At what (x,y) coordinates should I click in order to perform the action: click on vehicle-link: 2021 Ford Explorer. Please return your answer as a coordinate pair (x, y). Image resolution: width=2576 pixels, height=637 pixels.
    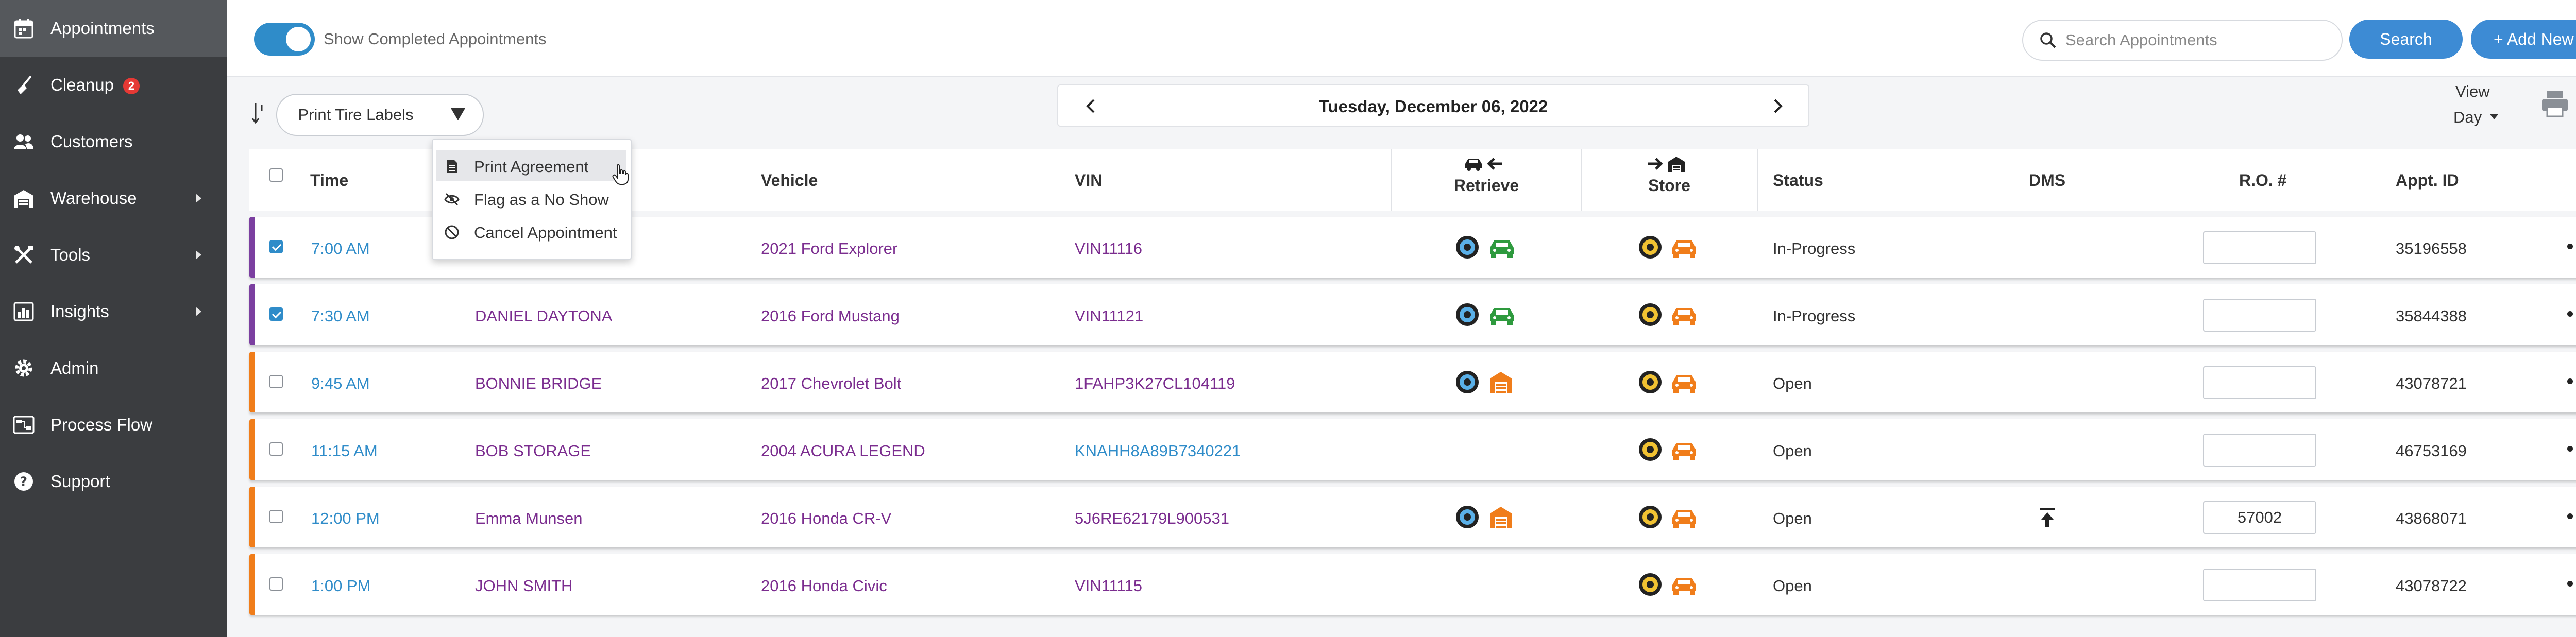
    Looking at the image, I should click on (829, 248).